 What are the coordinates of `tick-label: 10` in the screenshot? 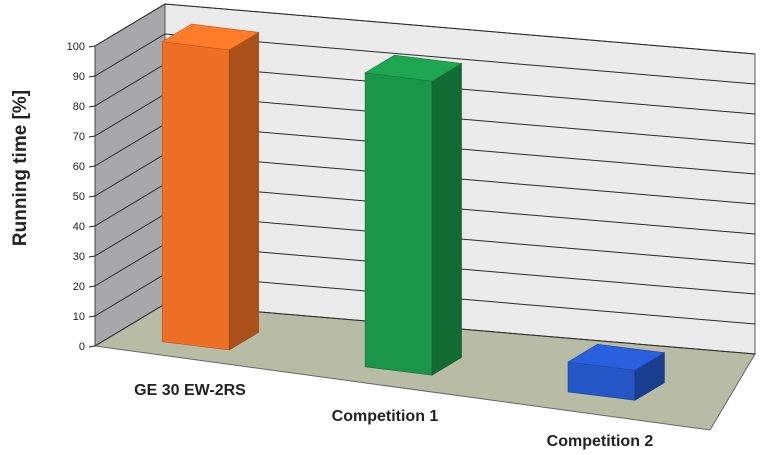 It's located at (79, 317).